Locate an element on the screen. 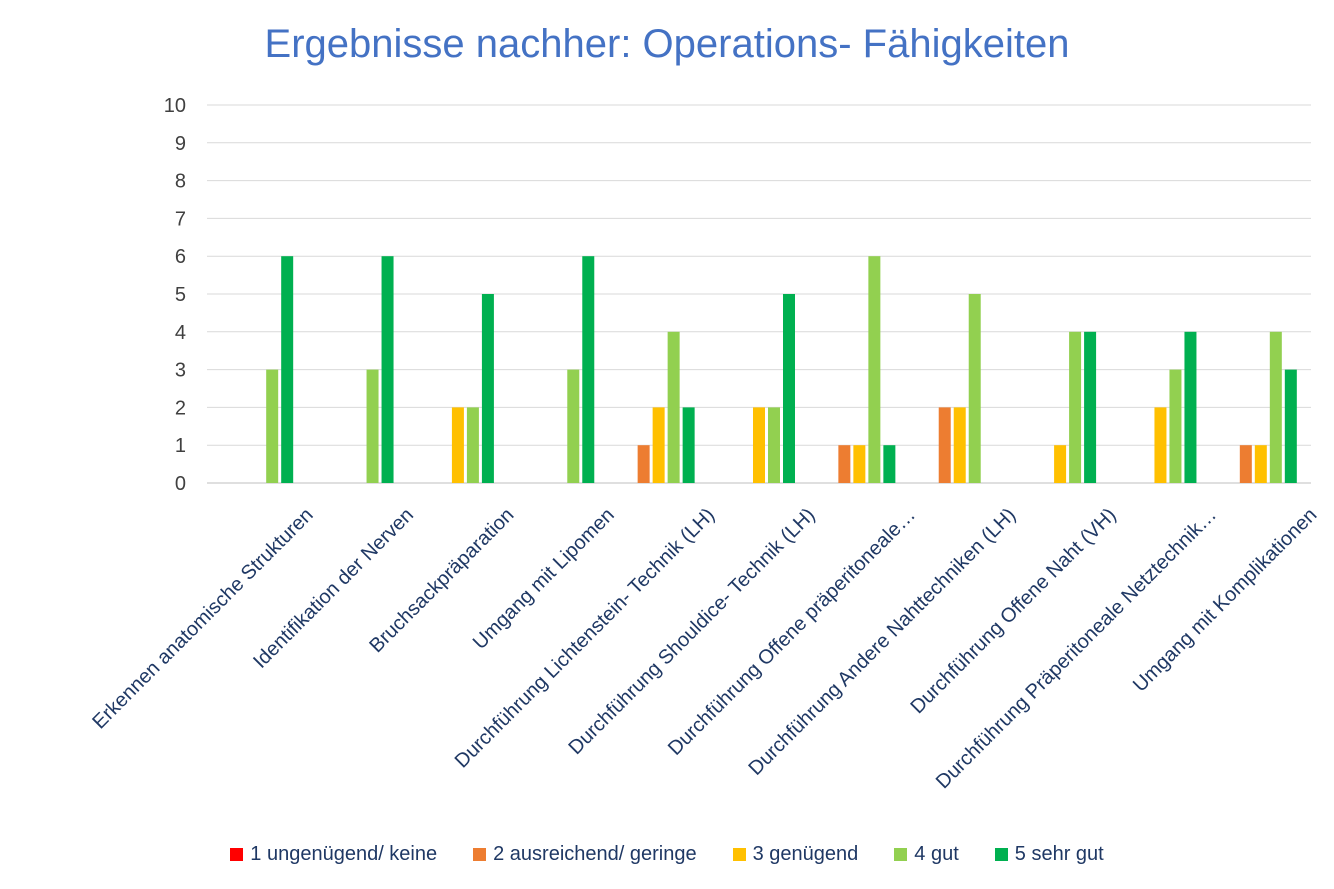 Image resolution: width=1334 pixels, height=889 pixels. y-tick-label: 1 is located at coordinates (180, 446).